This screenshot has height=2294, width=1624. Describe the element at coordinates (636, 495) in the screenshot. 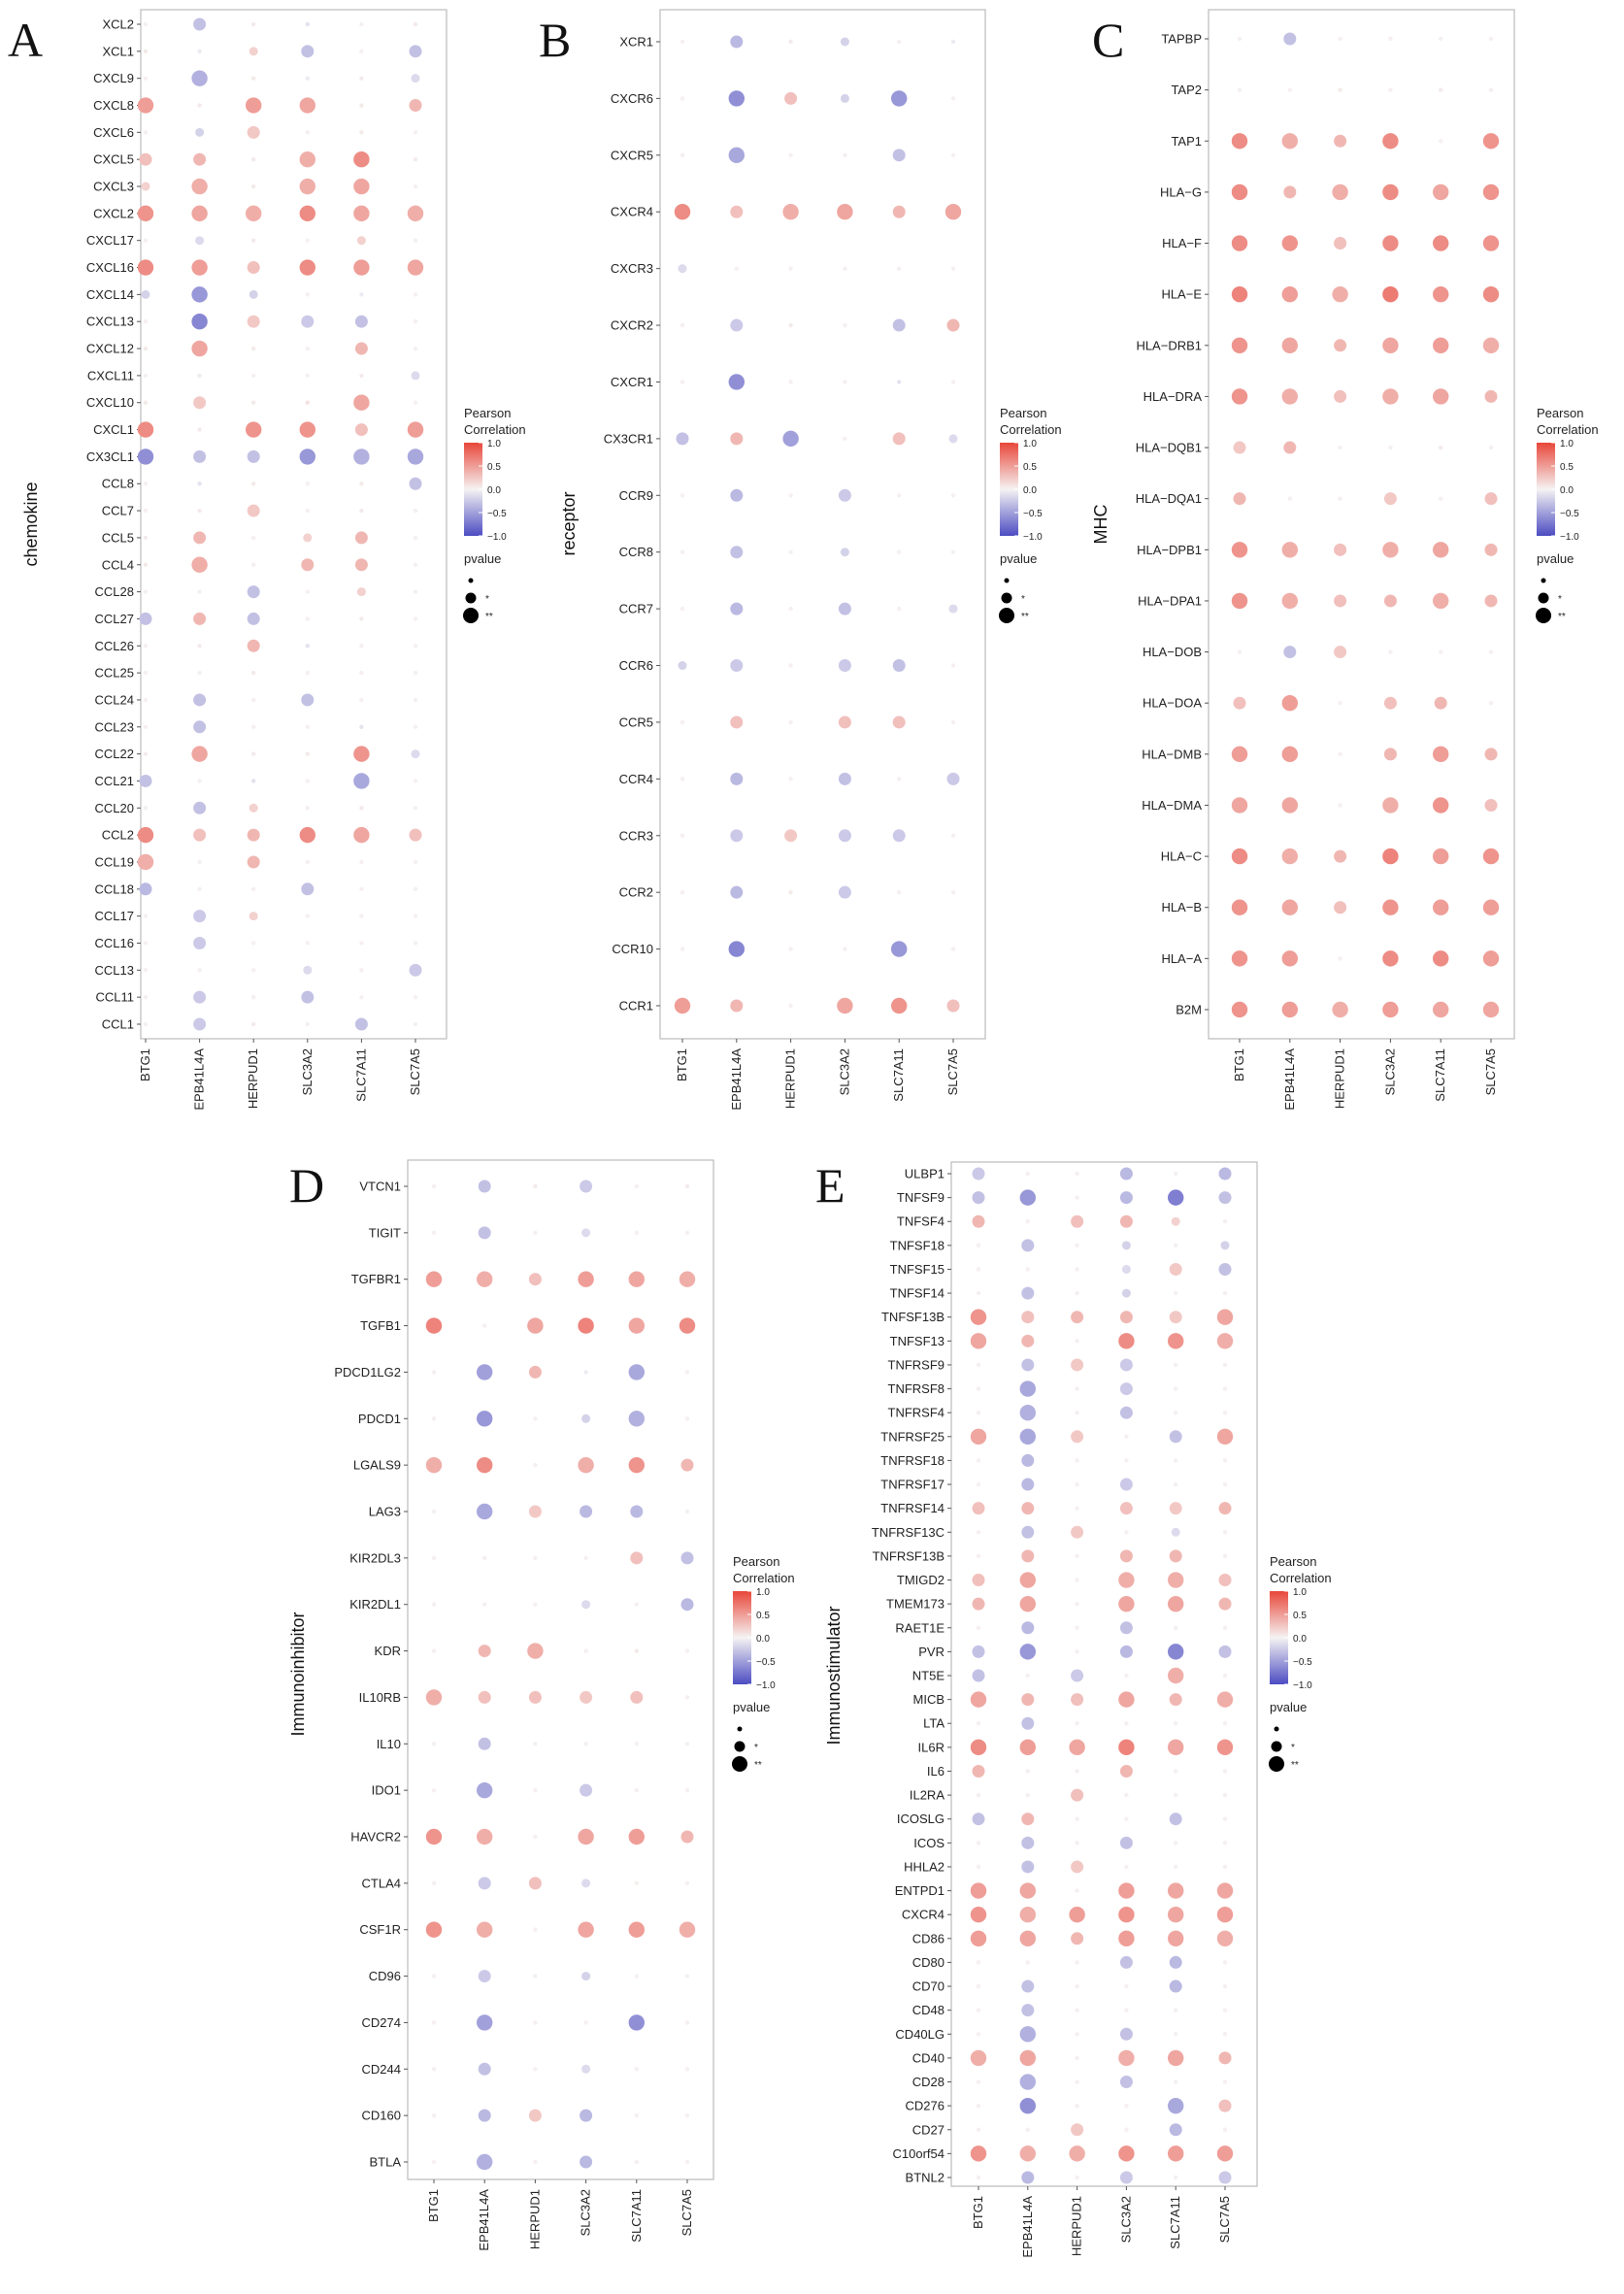

I see `y-tick-label: CCR9` at that location.